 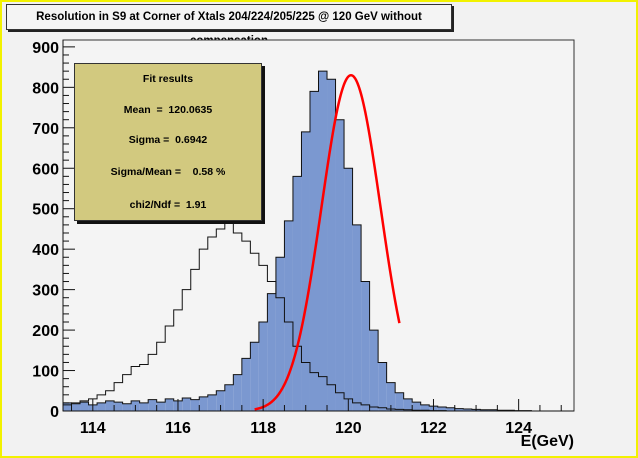 I want to click on y-tick-label: 900, so click(x=45, y=48).